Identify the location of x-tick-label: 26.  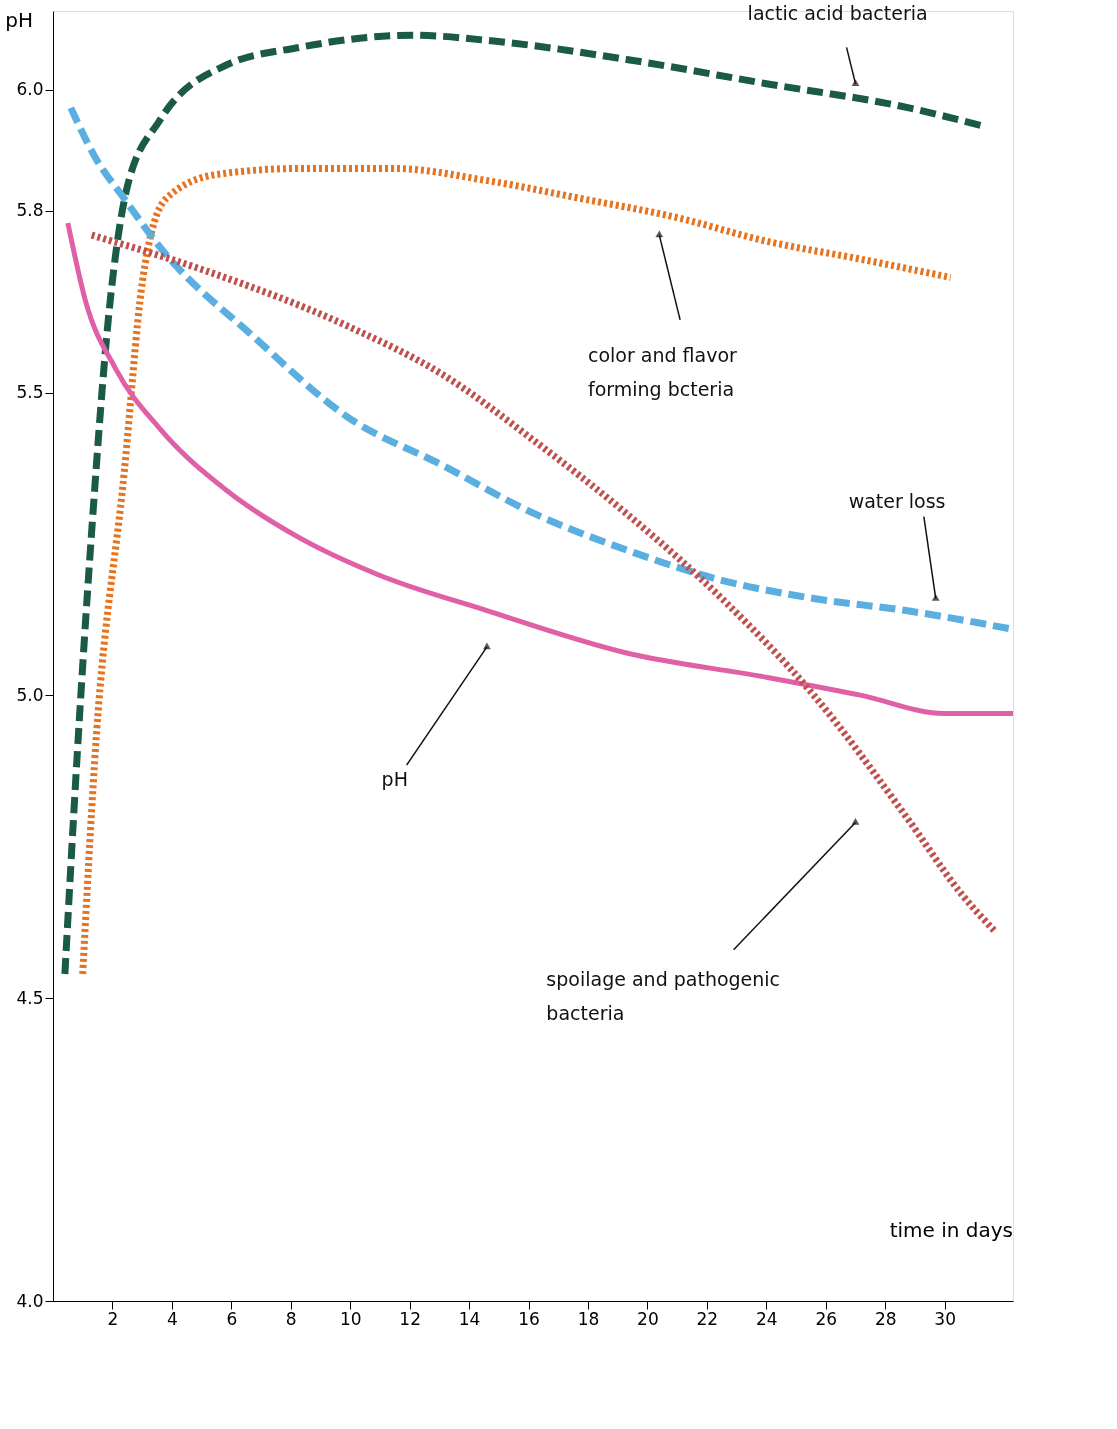
(826, 1318).